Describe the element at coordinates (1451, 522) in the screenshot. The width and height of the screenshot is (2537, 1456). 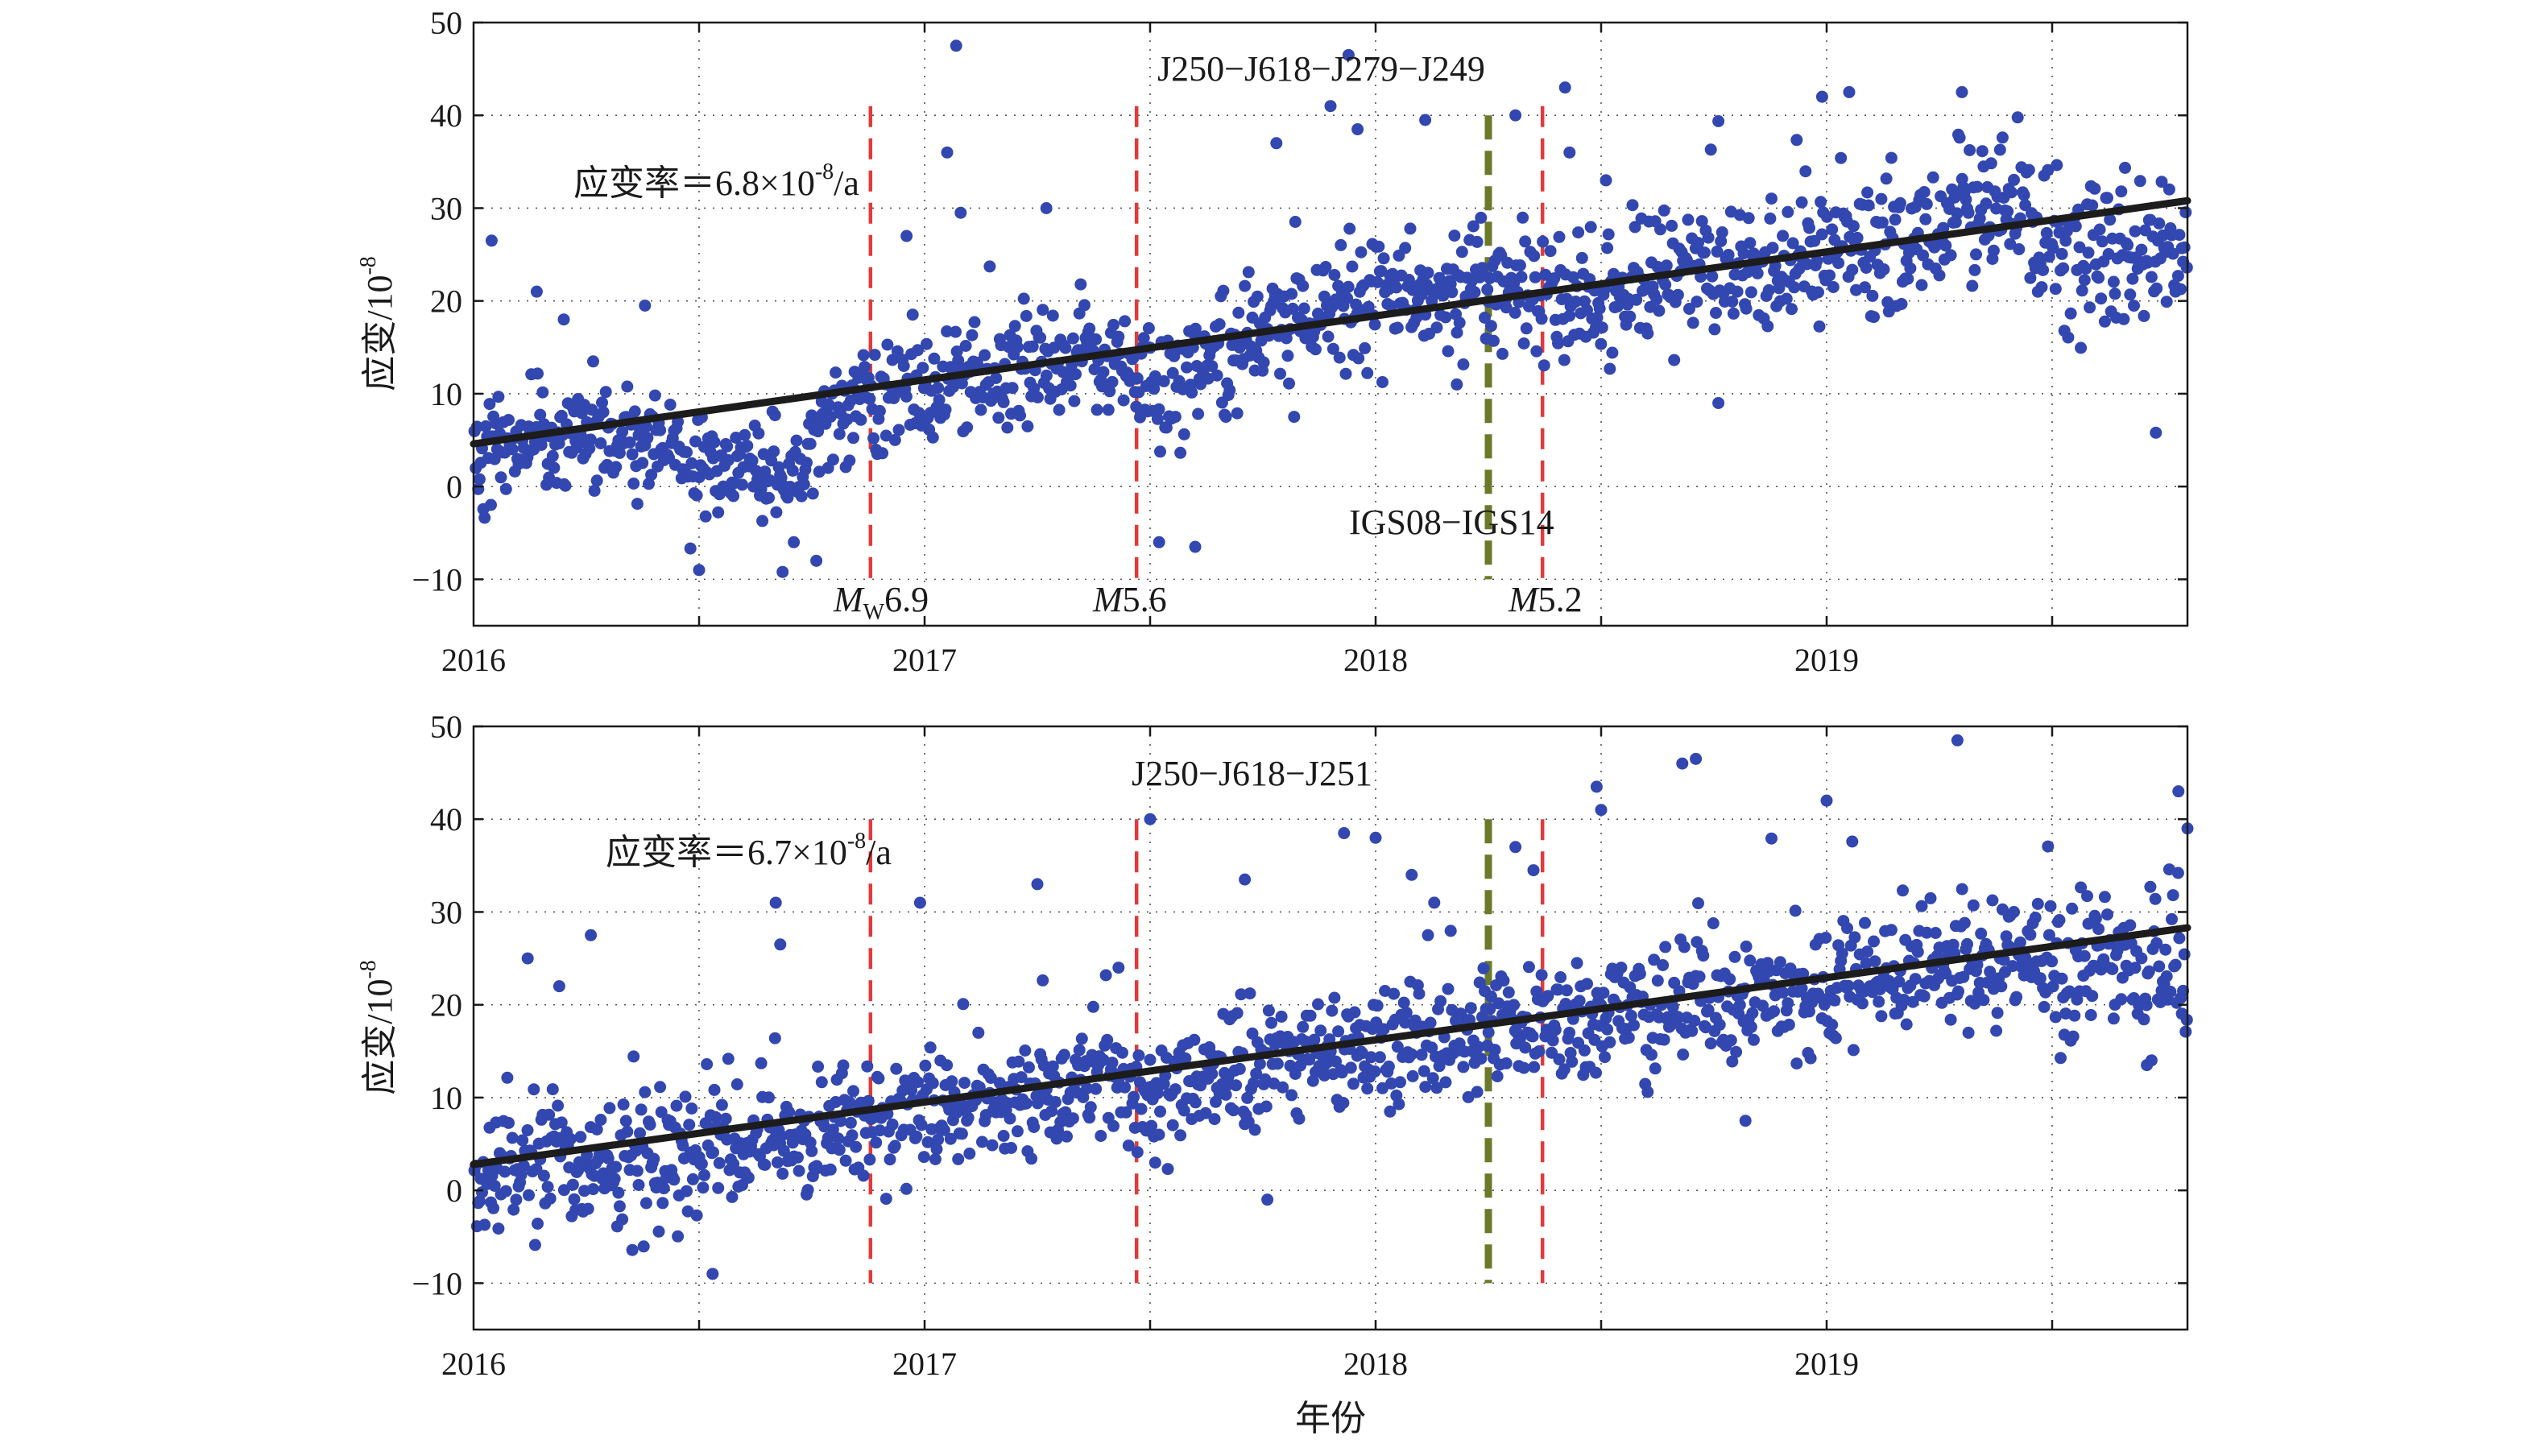
I see `top-panel-frame-change-label: IGS08−IGS14` at that location.